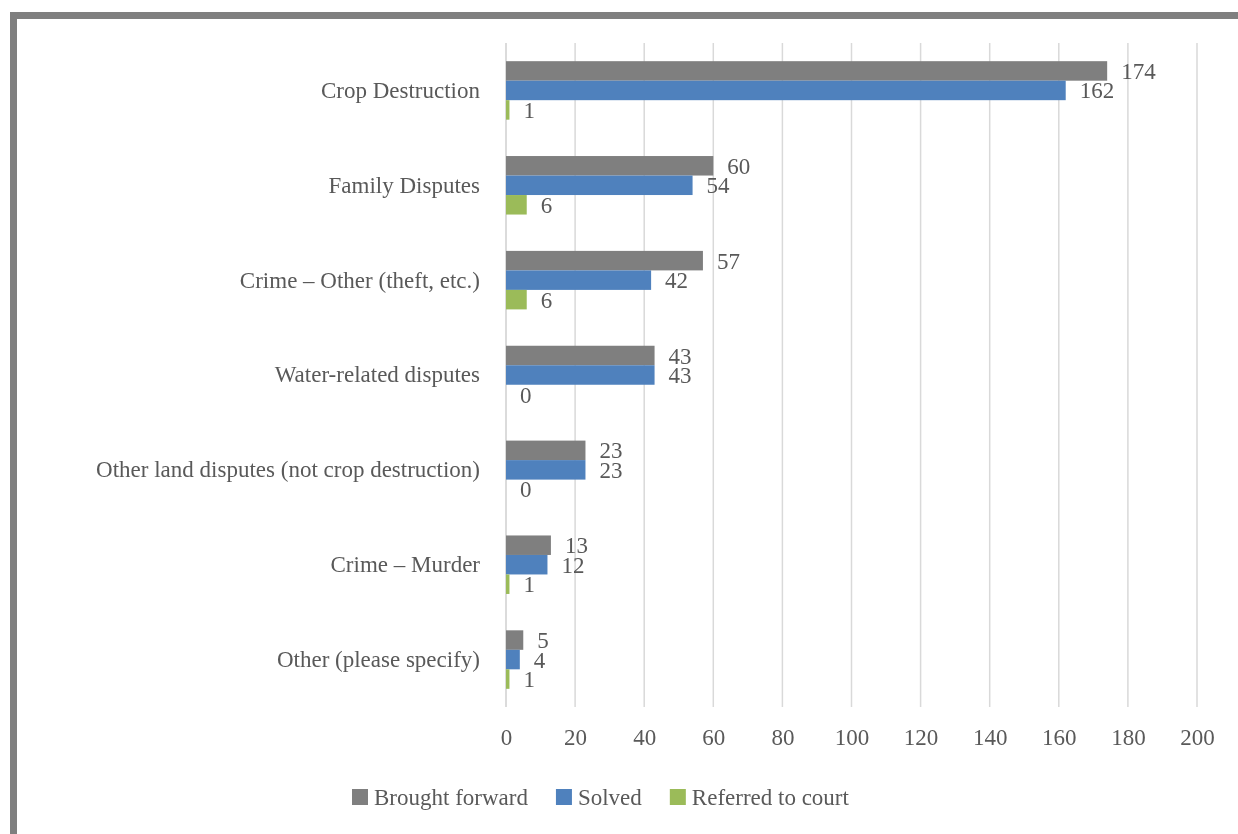 This screenshot has width=1238, height=834. Describe the element at coordinates (506, 738) in the screenshot. I see `x-tick-label: 0` at that location.